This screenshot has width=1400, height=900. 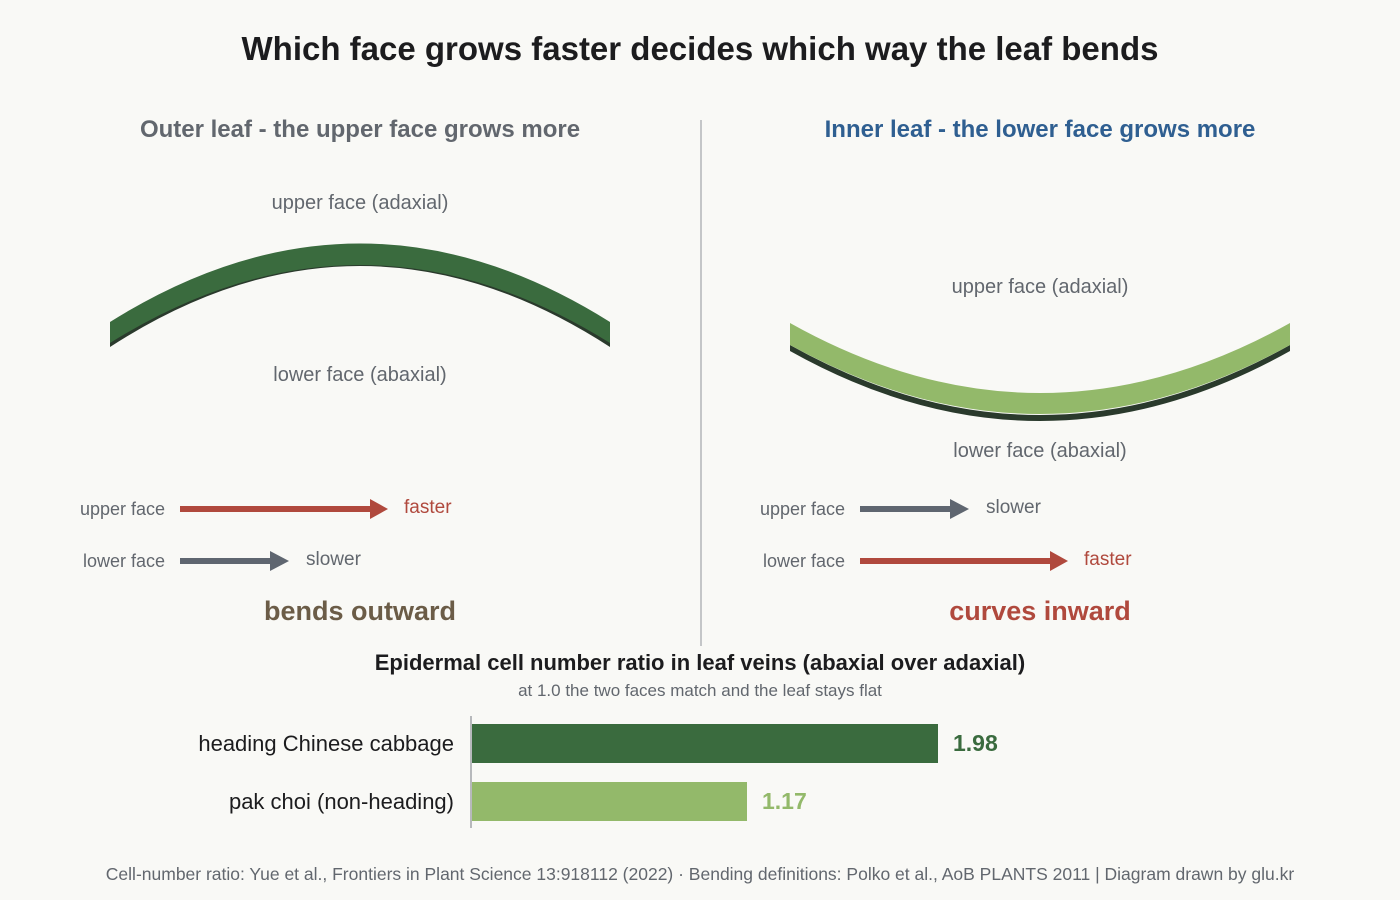 I want to click on outer-lower-face-label: lower face (abaxial), so click(x=360, y=375).